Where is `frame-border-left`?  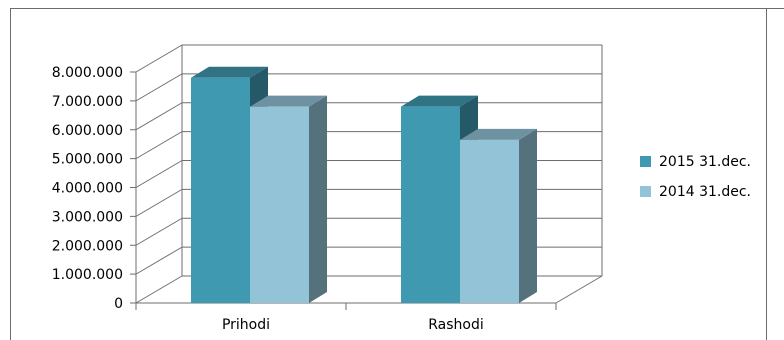
frame-border-left is located at coordinates (10, 174).